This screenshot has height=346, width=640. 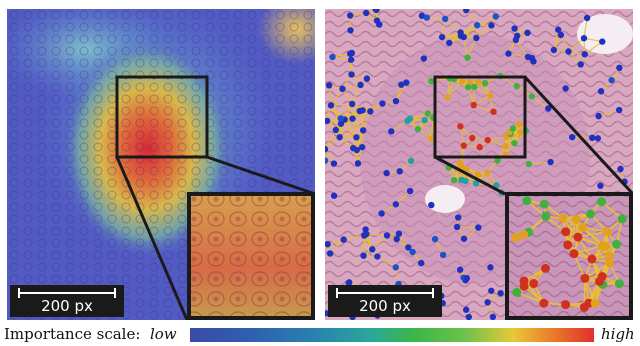 What do you see at coordinates (90, 334) in the screenshot?
I see `legend-label: Importance scale: low` at bounding box center [90, 334].